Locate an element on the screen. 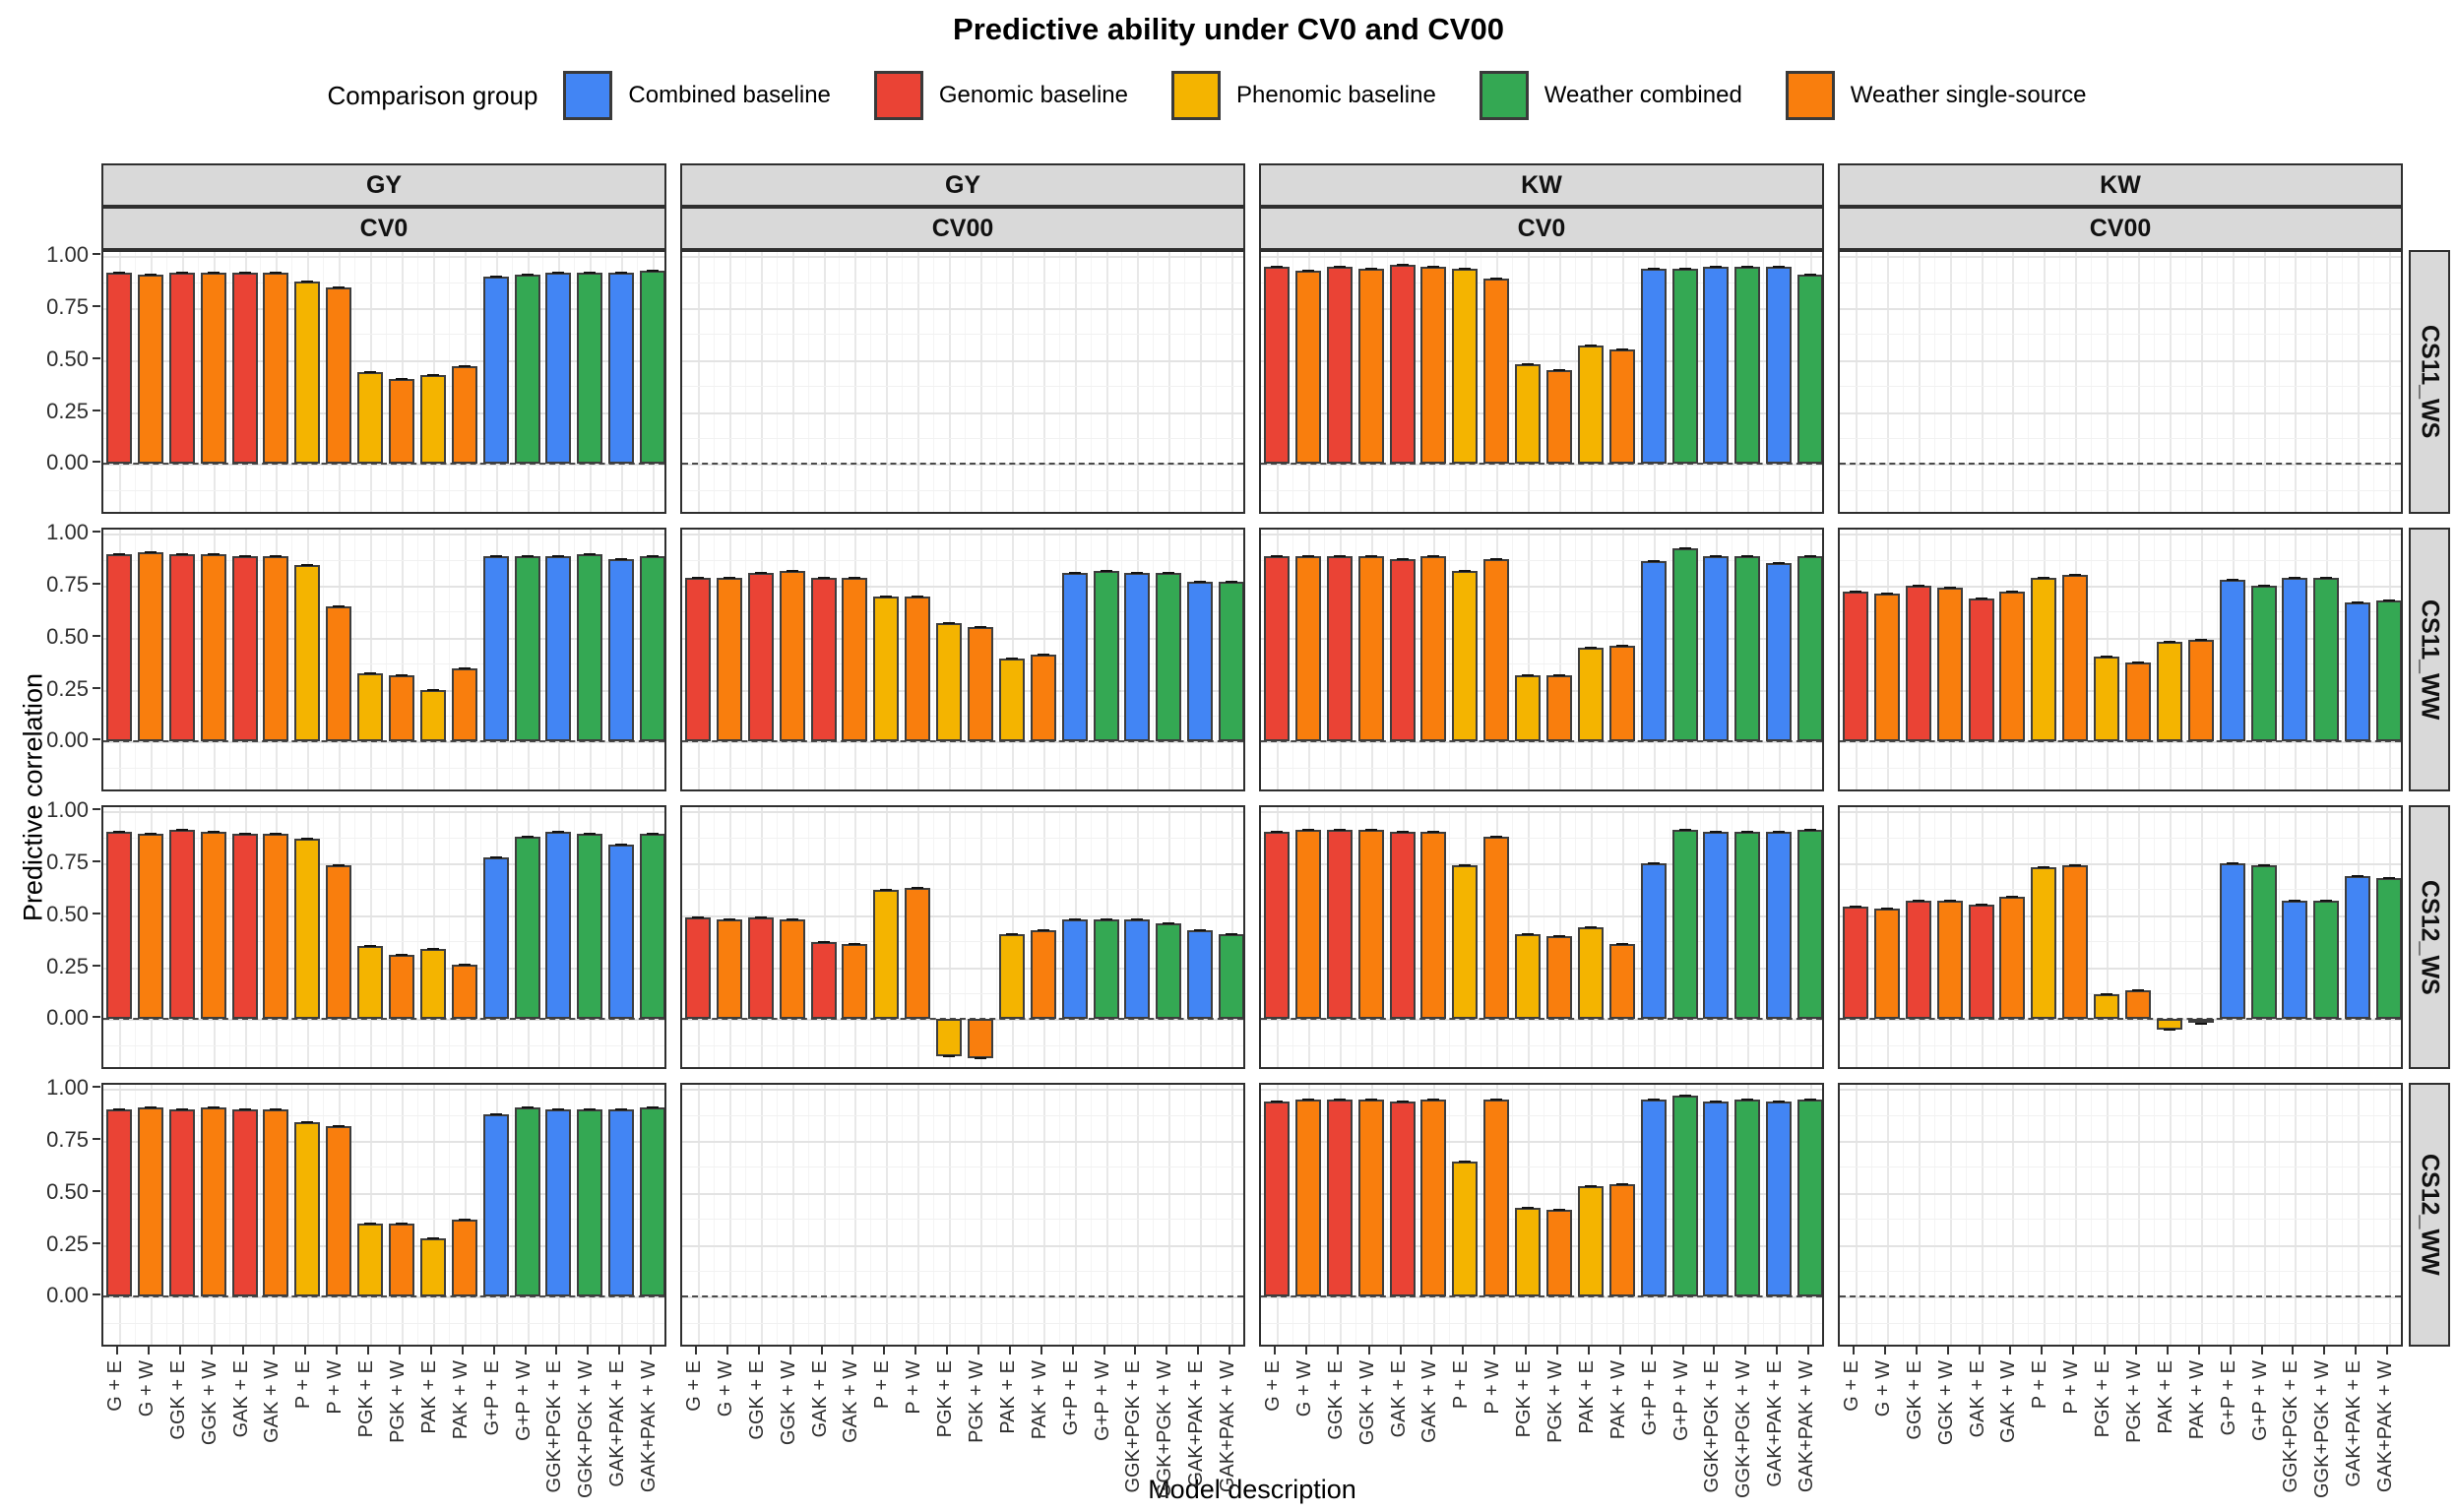 This screenshot has height=1512, width=2457. gridline-vertical is located at coordinates (2201, 937).